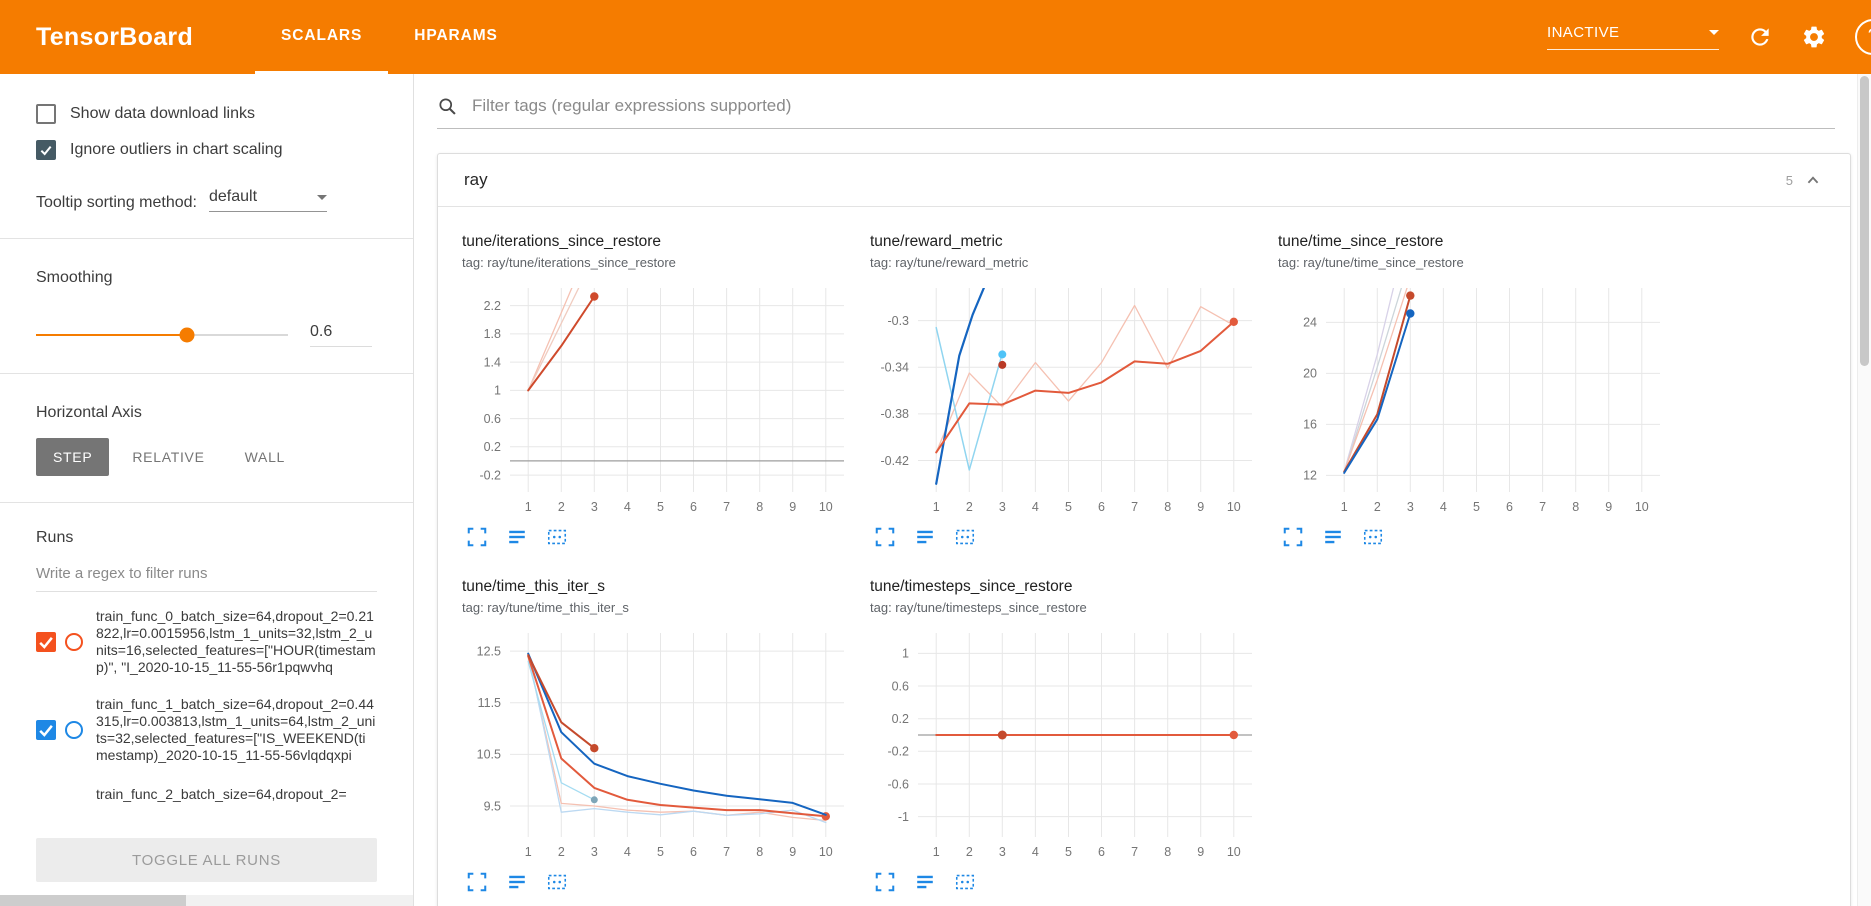  I want to click on app-header: TensorBoard SCALARS HPARAMS INACTIVE ?, so click(935, 37).